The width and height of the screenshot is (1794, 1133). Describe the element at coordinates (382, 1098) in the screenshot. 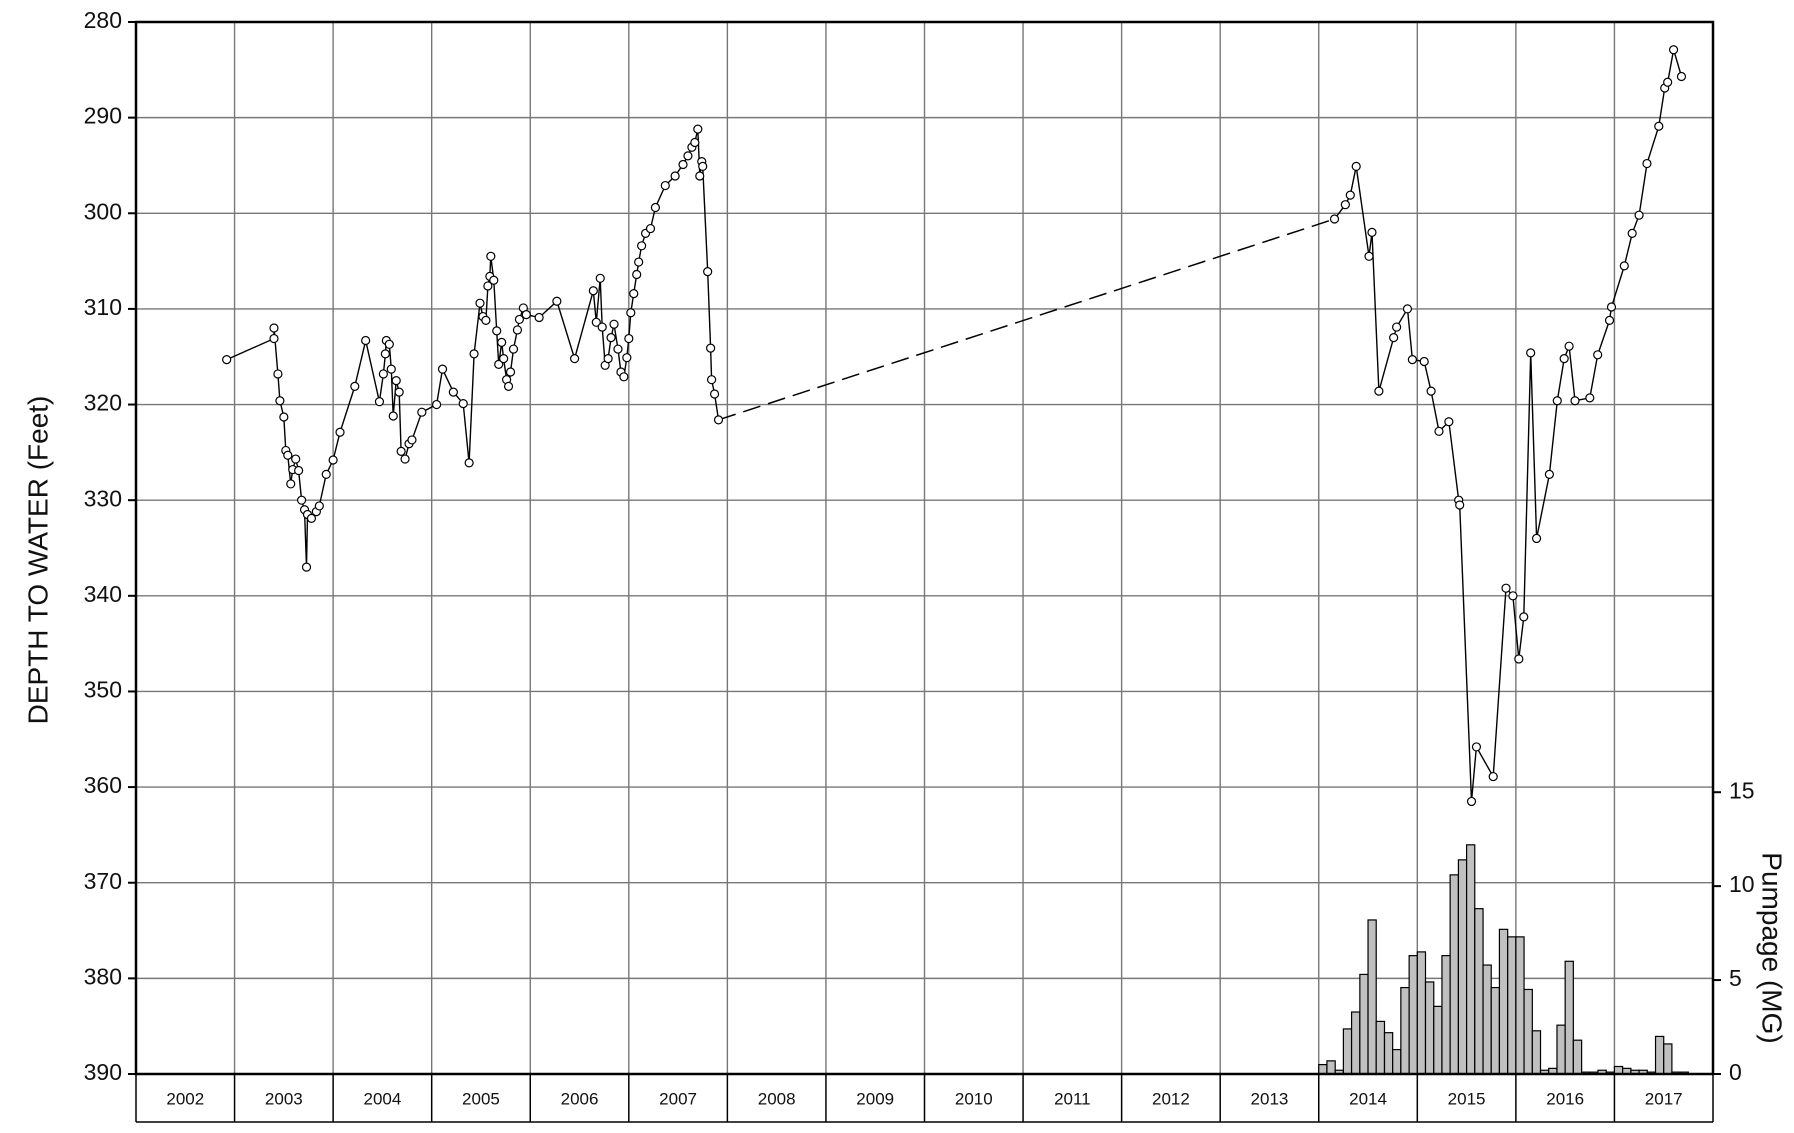

I see `x-tick-label: 2004` at that location.